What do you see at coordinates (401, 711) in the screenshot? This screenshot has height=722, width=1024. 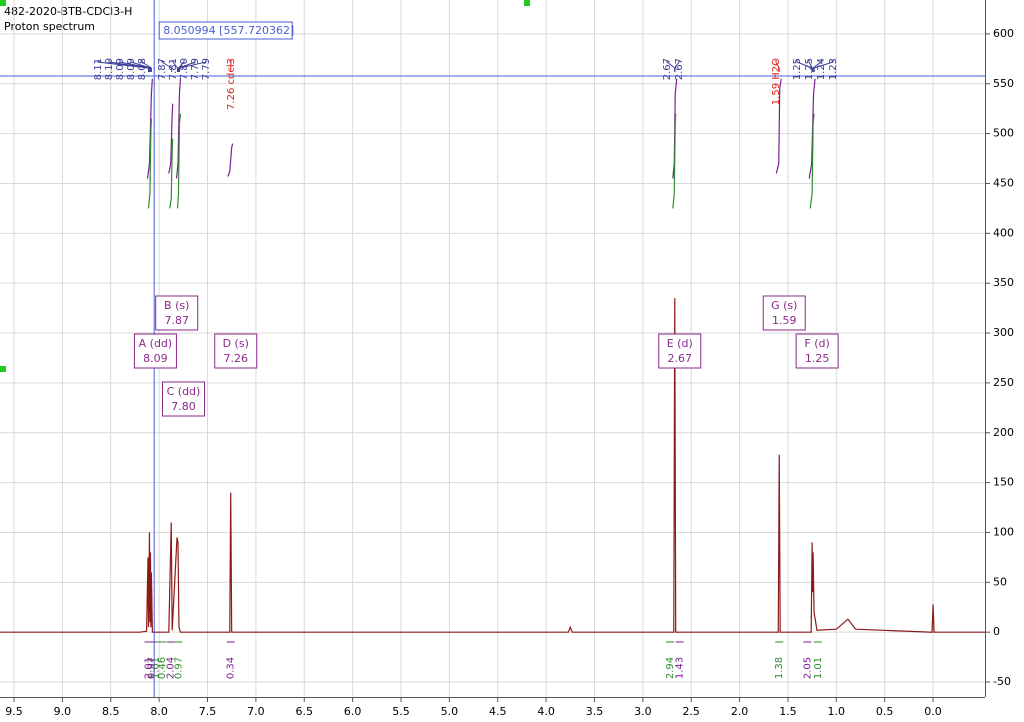 I see `x-tick-label: 5.5` at bounding box center [401, 711].